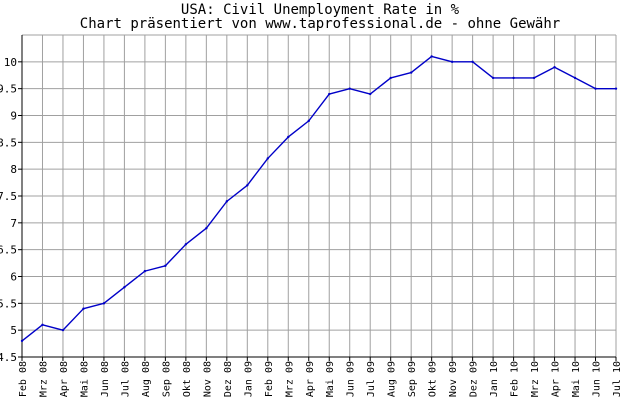 This screenshot has width=640, height=400. Describe the element at coordinates (13, 169) in the screenshot. I see `y-tick-label: 8` at that location.